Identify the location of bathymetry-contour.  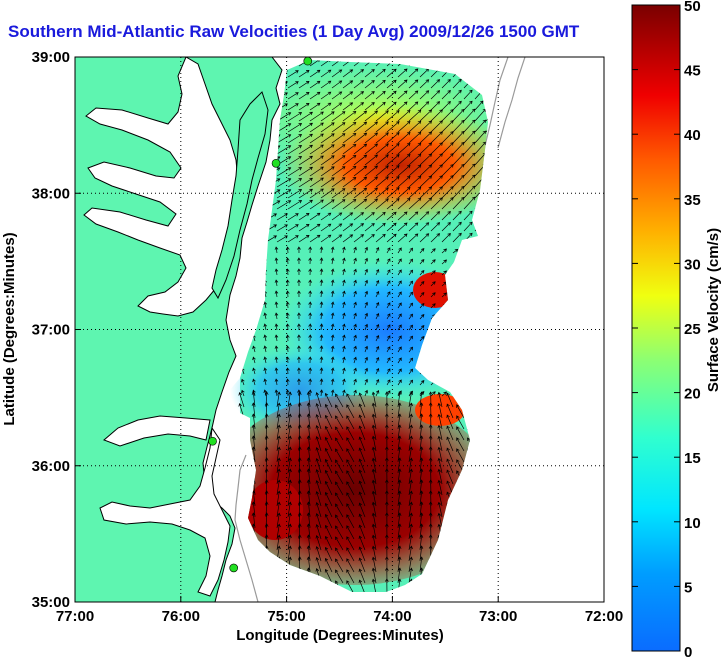
(511, 103).